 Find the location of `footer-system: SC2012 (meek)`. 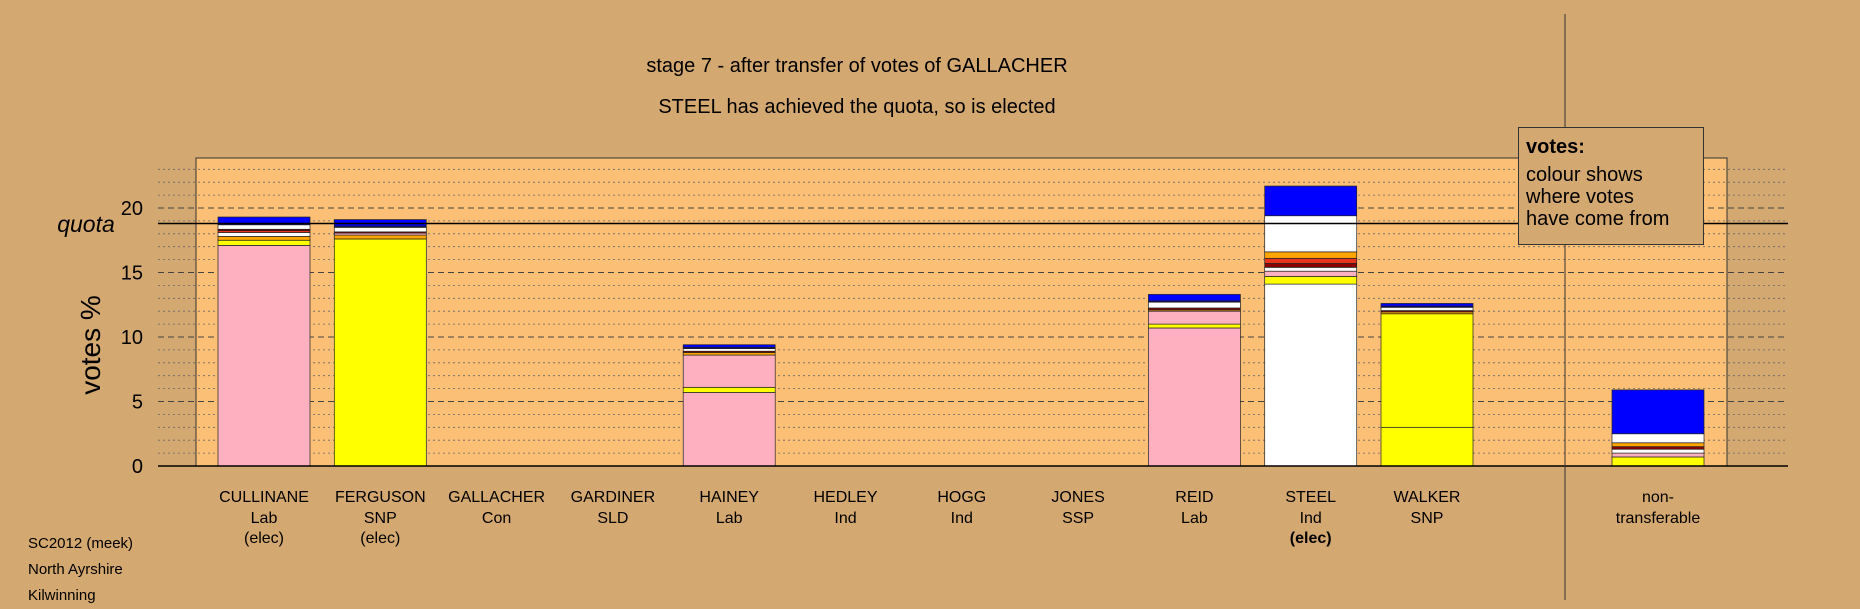

footer-system: SC2012 (meek) is located at coordinates (81, 543).